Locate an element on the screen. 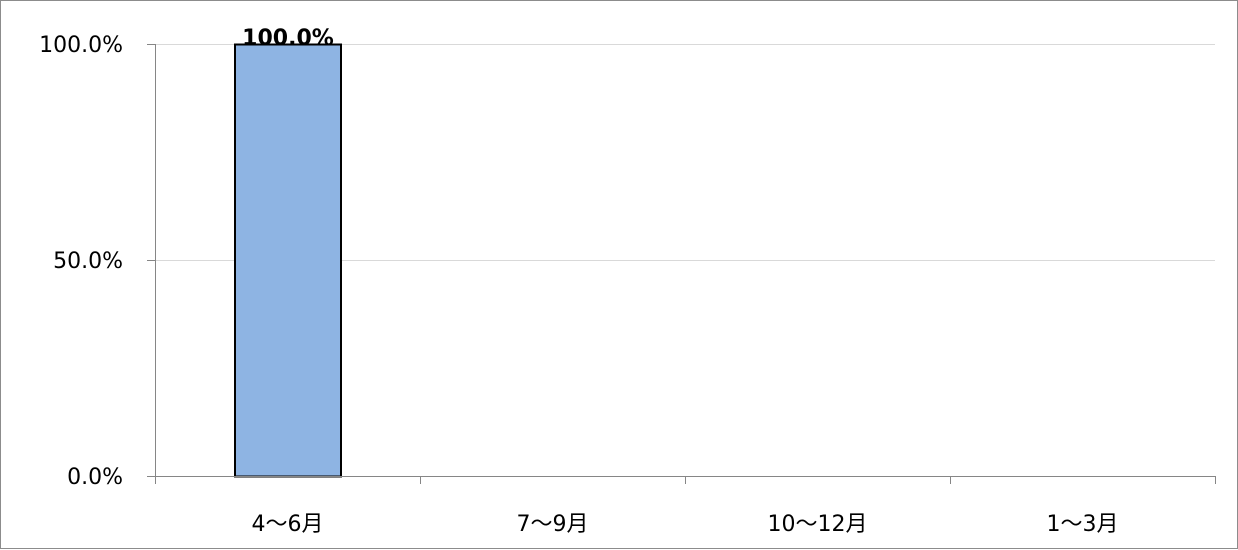  bars is located at coordinates (288, 260).